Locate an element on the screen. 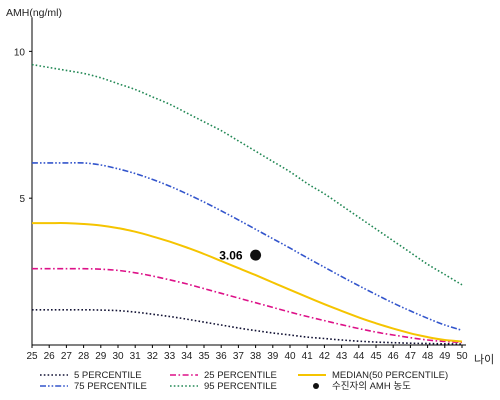  marker-point is located at coordinates (256, 255).